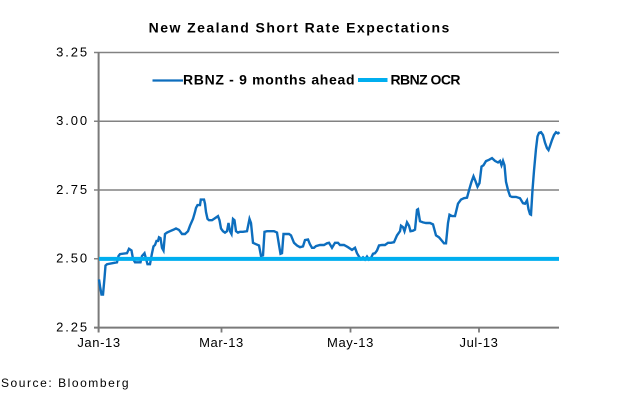 The image size is (621, 407). I want to click on svg-text: RBNZ - 9 months ahead, so click(269, 80).